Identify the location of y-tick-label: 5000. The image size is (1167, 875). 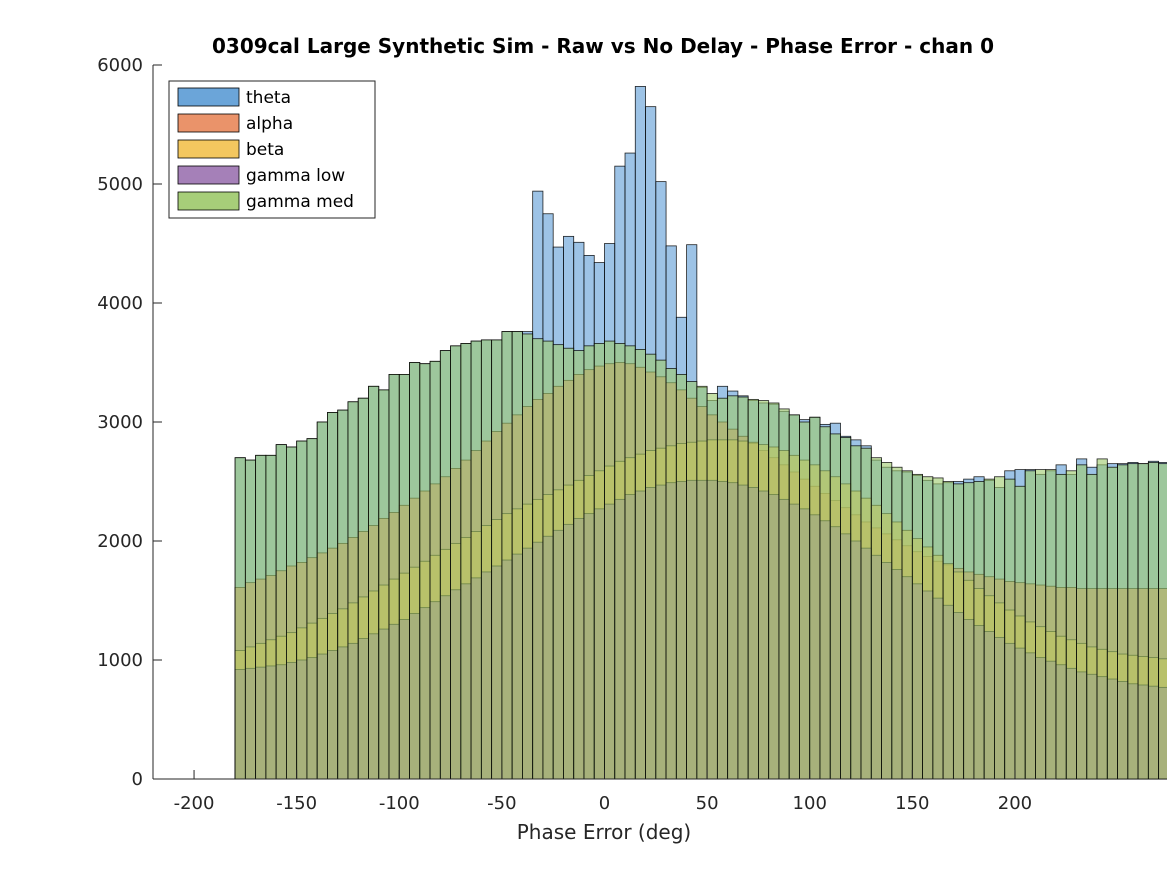
(120, 184).